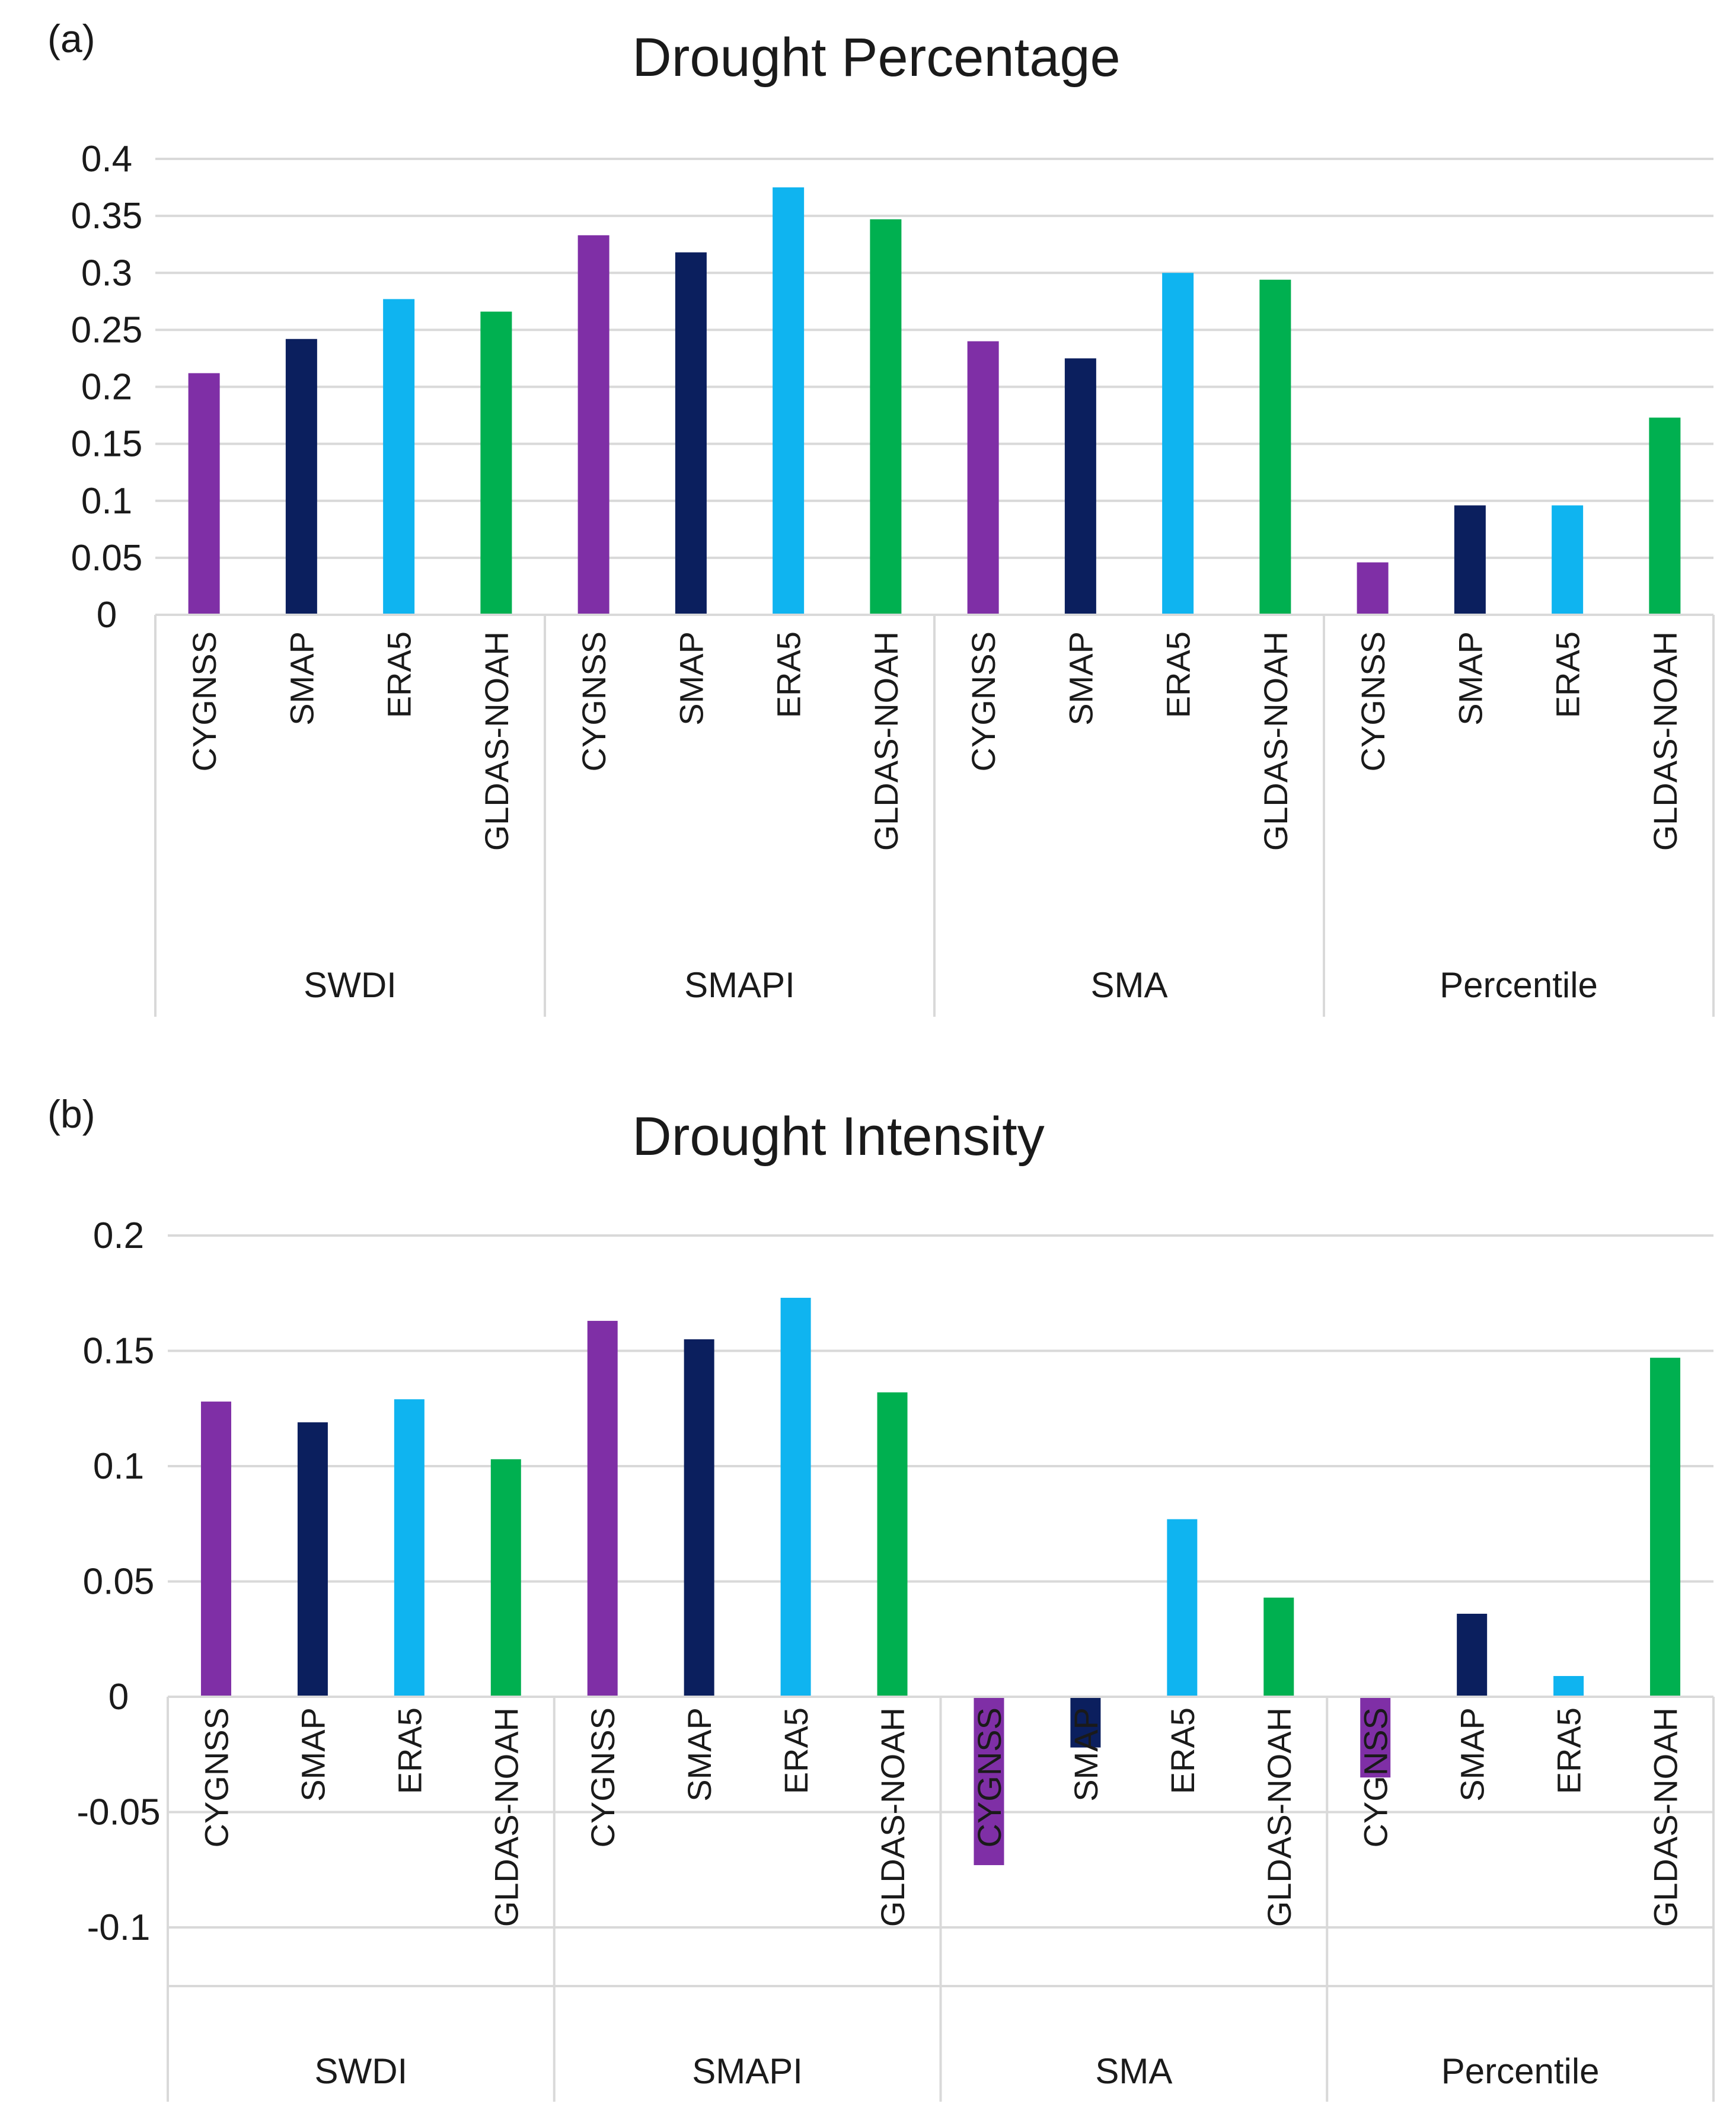 The width and height of the screenshot is (1736, 2126). I want to click on y-tick-label: 0.4, so click(106, 159).